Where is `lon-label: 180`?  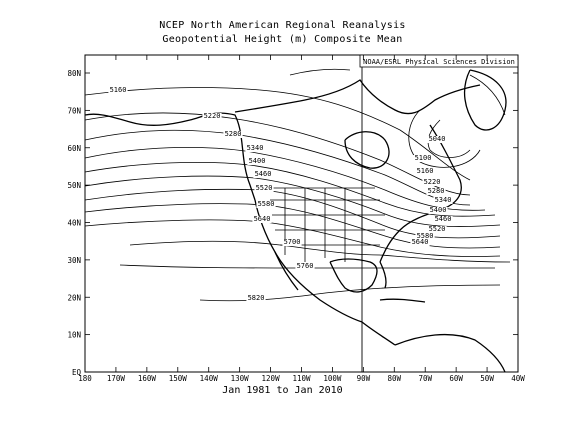 lon-label: 180 is located at coordinates (85, 378).